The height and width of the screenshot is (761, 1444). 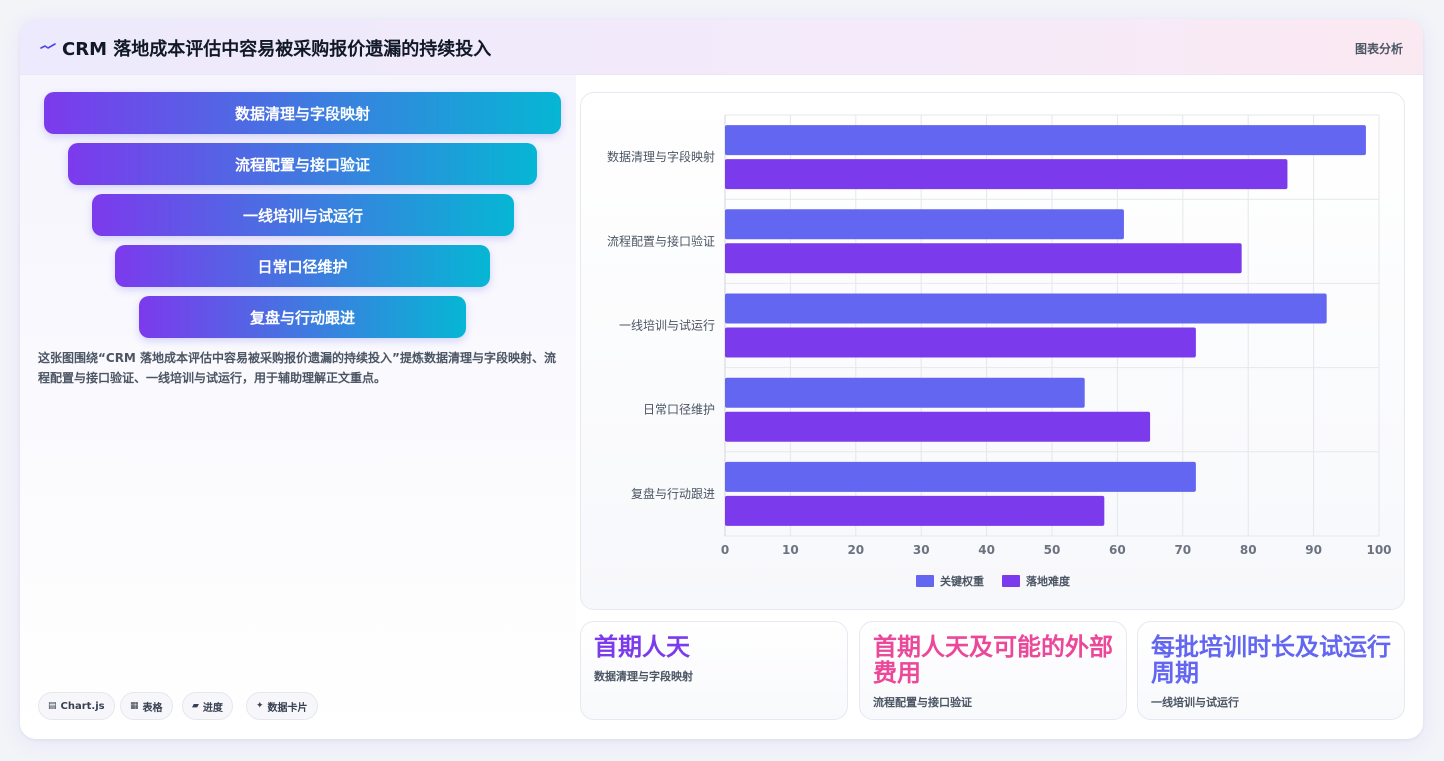 What do you see at coordinates (643, 676) in the screenshot?
I see `stat-label: 数据清理与字段映射` at bounding box center [643, 676].